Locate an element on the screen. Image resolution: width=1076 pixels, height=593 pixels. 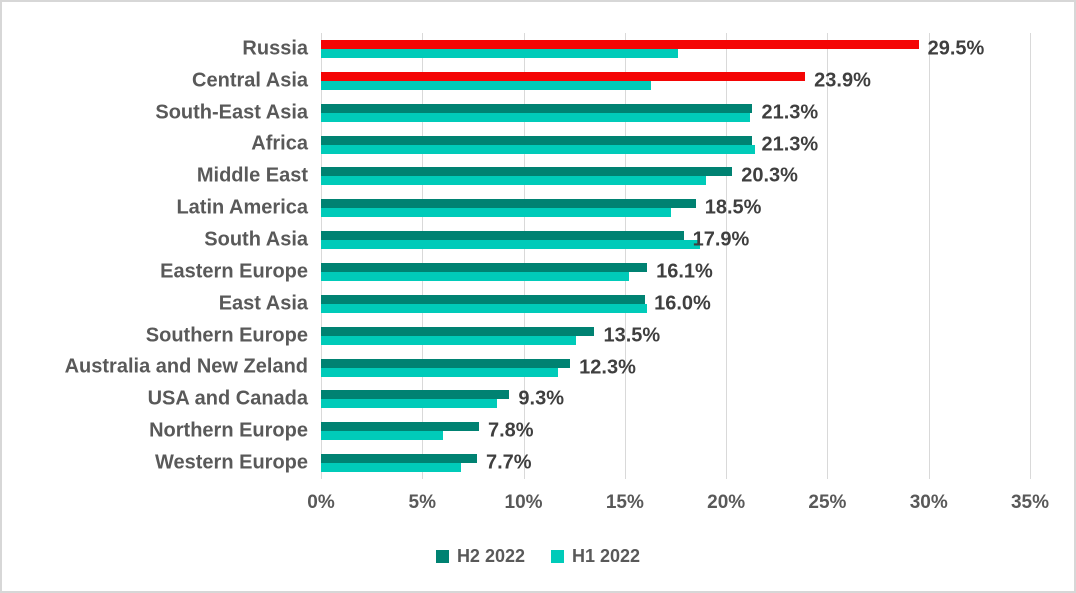
category-label: Central Asia is located at coordinates (250, 80).